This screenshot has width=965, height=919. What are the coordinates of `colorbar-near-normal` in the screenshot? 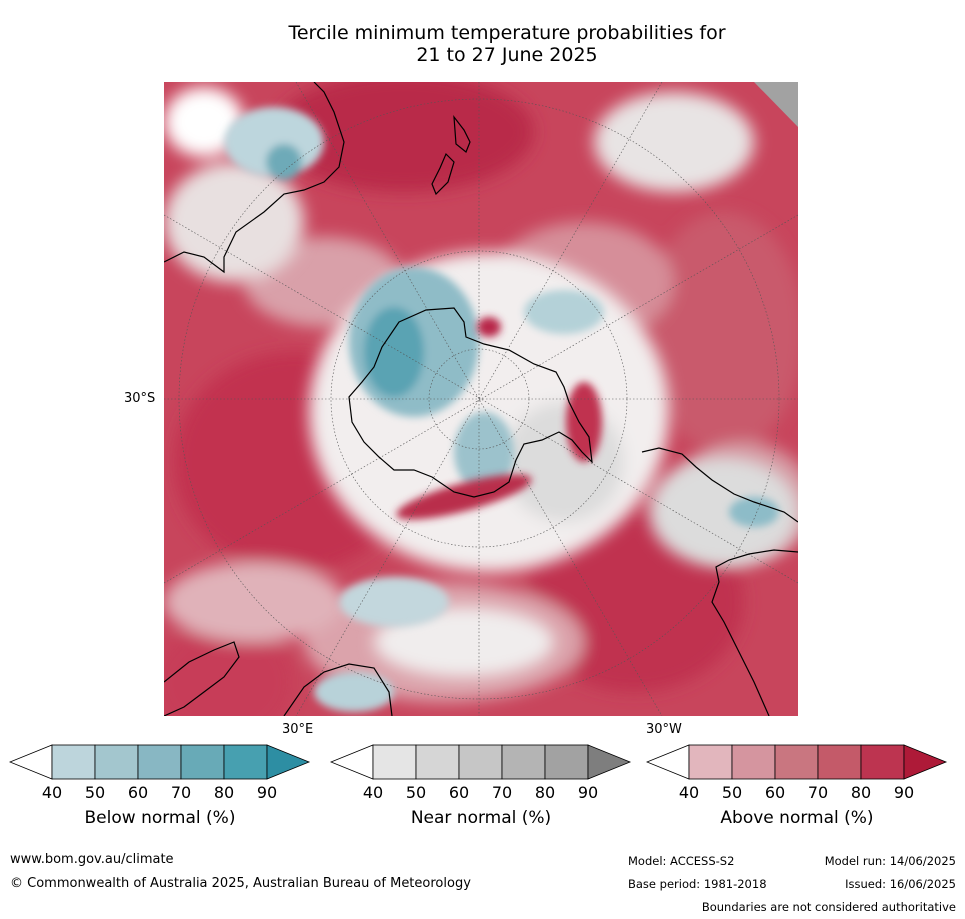 It's located at (481, 762).